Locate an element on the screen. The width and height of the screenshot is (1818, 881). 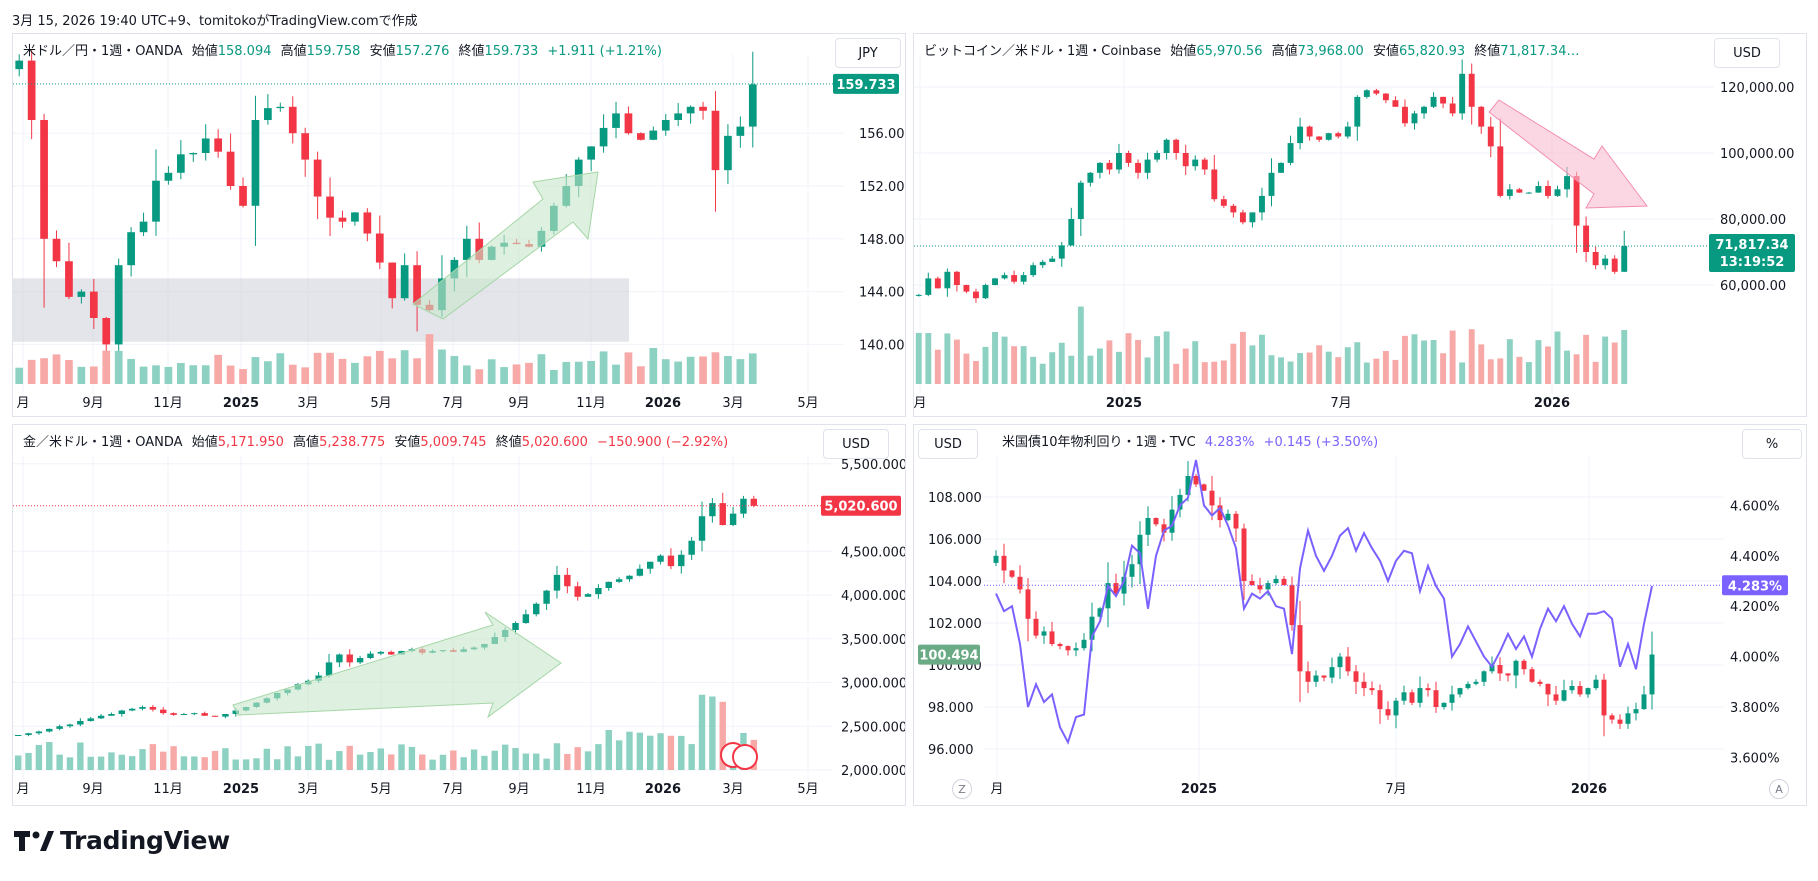
us10y-legend: 米国債10年物利回り・1週・TVC 4.283% +0.145 (+3.50%) is located at coordinates (1192, 440).